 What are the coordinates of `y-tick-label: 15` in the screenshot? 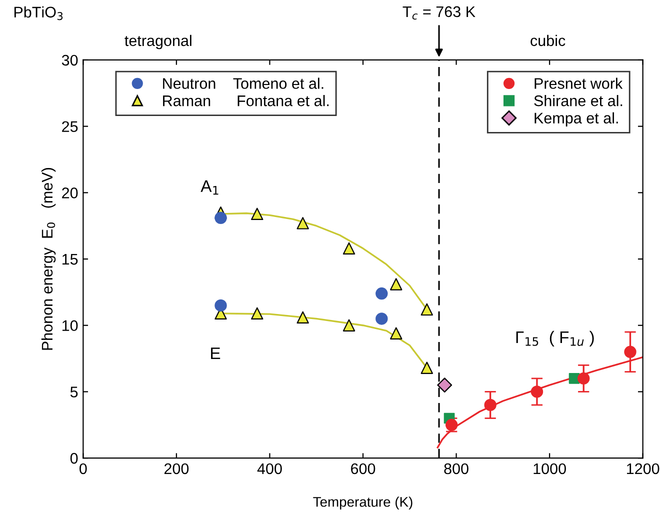 It's located at (70, 259).